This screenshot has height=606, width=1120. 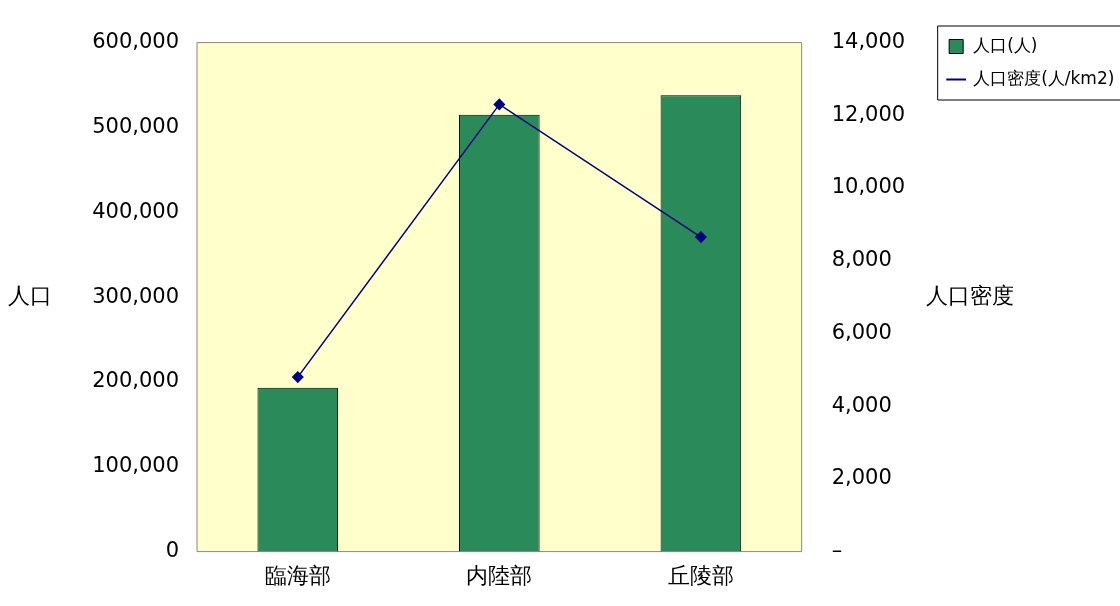 I want to click on y2-tick-label: 2,000, so click(x=861, y=477).